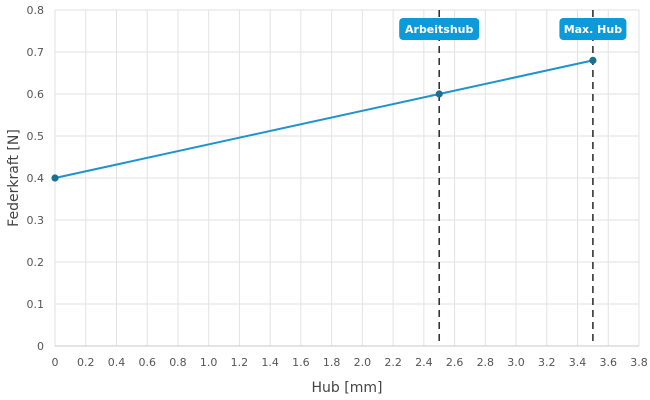  What do you see at coordinates (86, 362) in the screenshot?
I see `x-tick-label: 0.2` at bounding box center [86, 362].